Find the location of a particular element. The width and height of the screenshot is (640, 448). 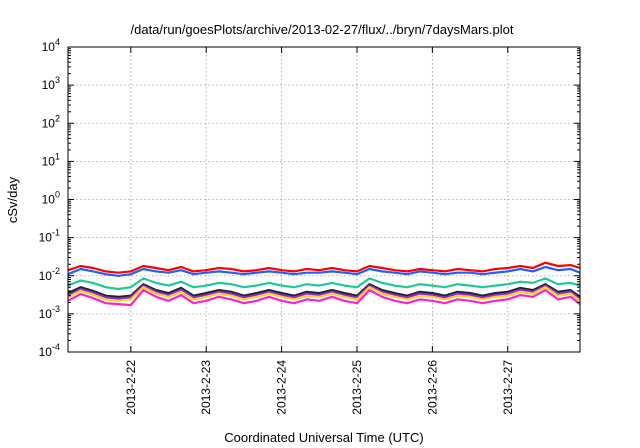

x-axis-title: Coordinated Universal Time (UTC) is located at coordinates (323, 437).